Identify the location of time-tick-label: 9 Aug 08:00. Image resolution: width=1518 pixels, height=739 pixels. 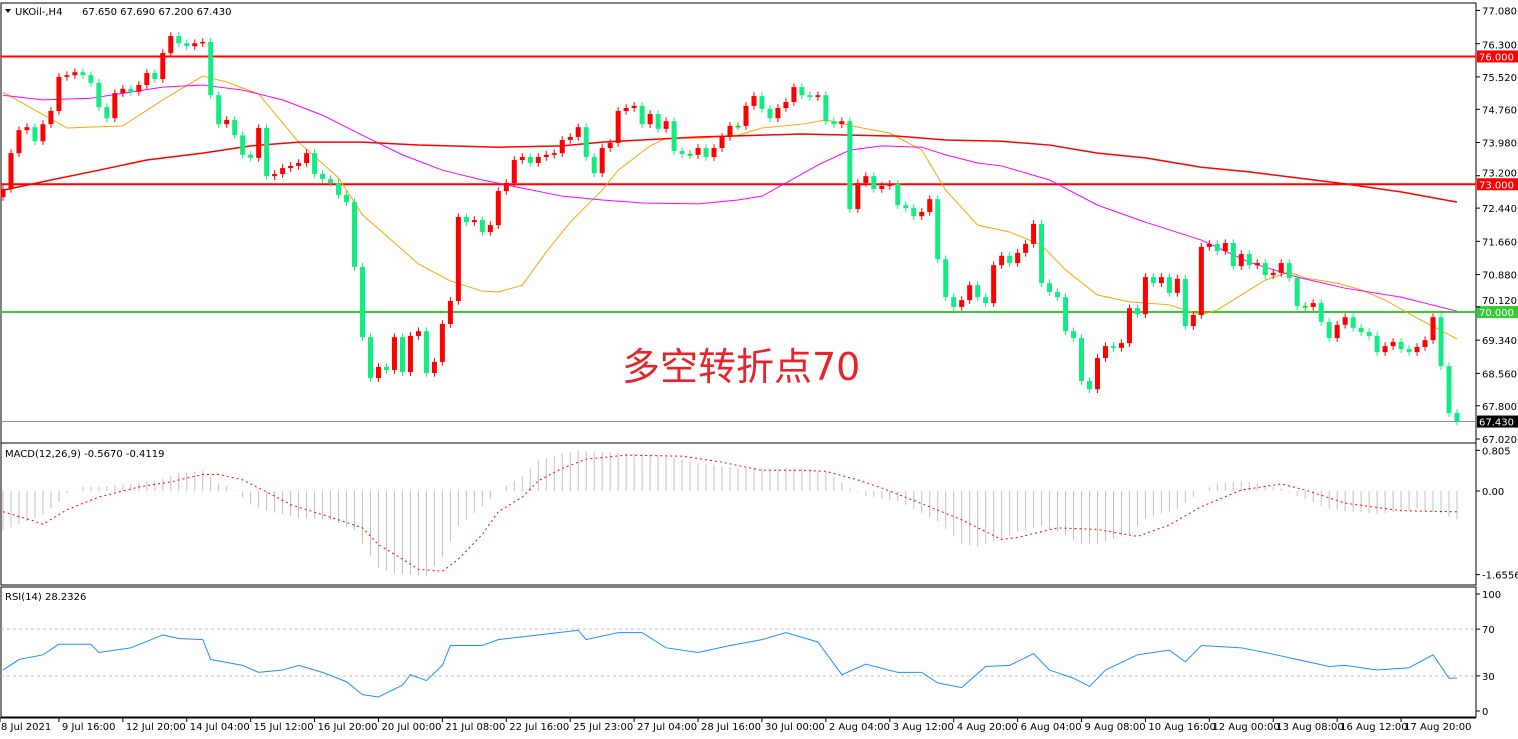
(1115, 727).